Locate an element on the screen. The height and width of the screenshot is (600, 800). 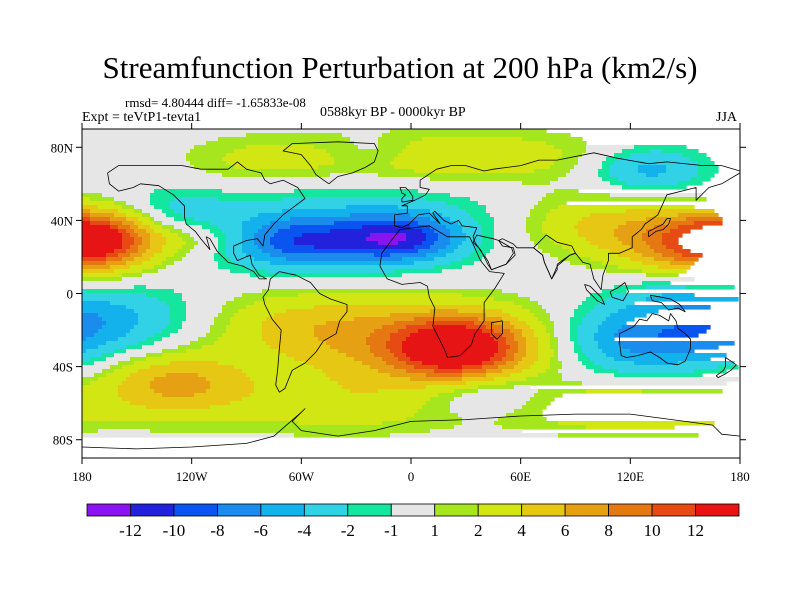
colorbar-label: 6 is located at coordinates (565, 530).